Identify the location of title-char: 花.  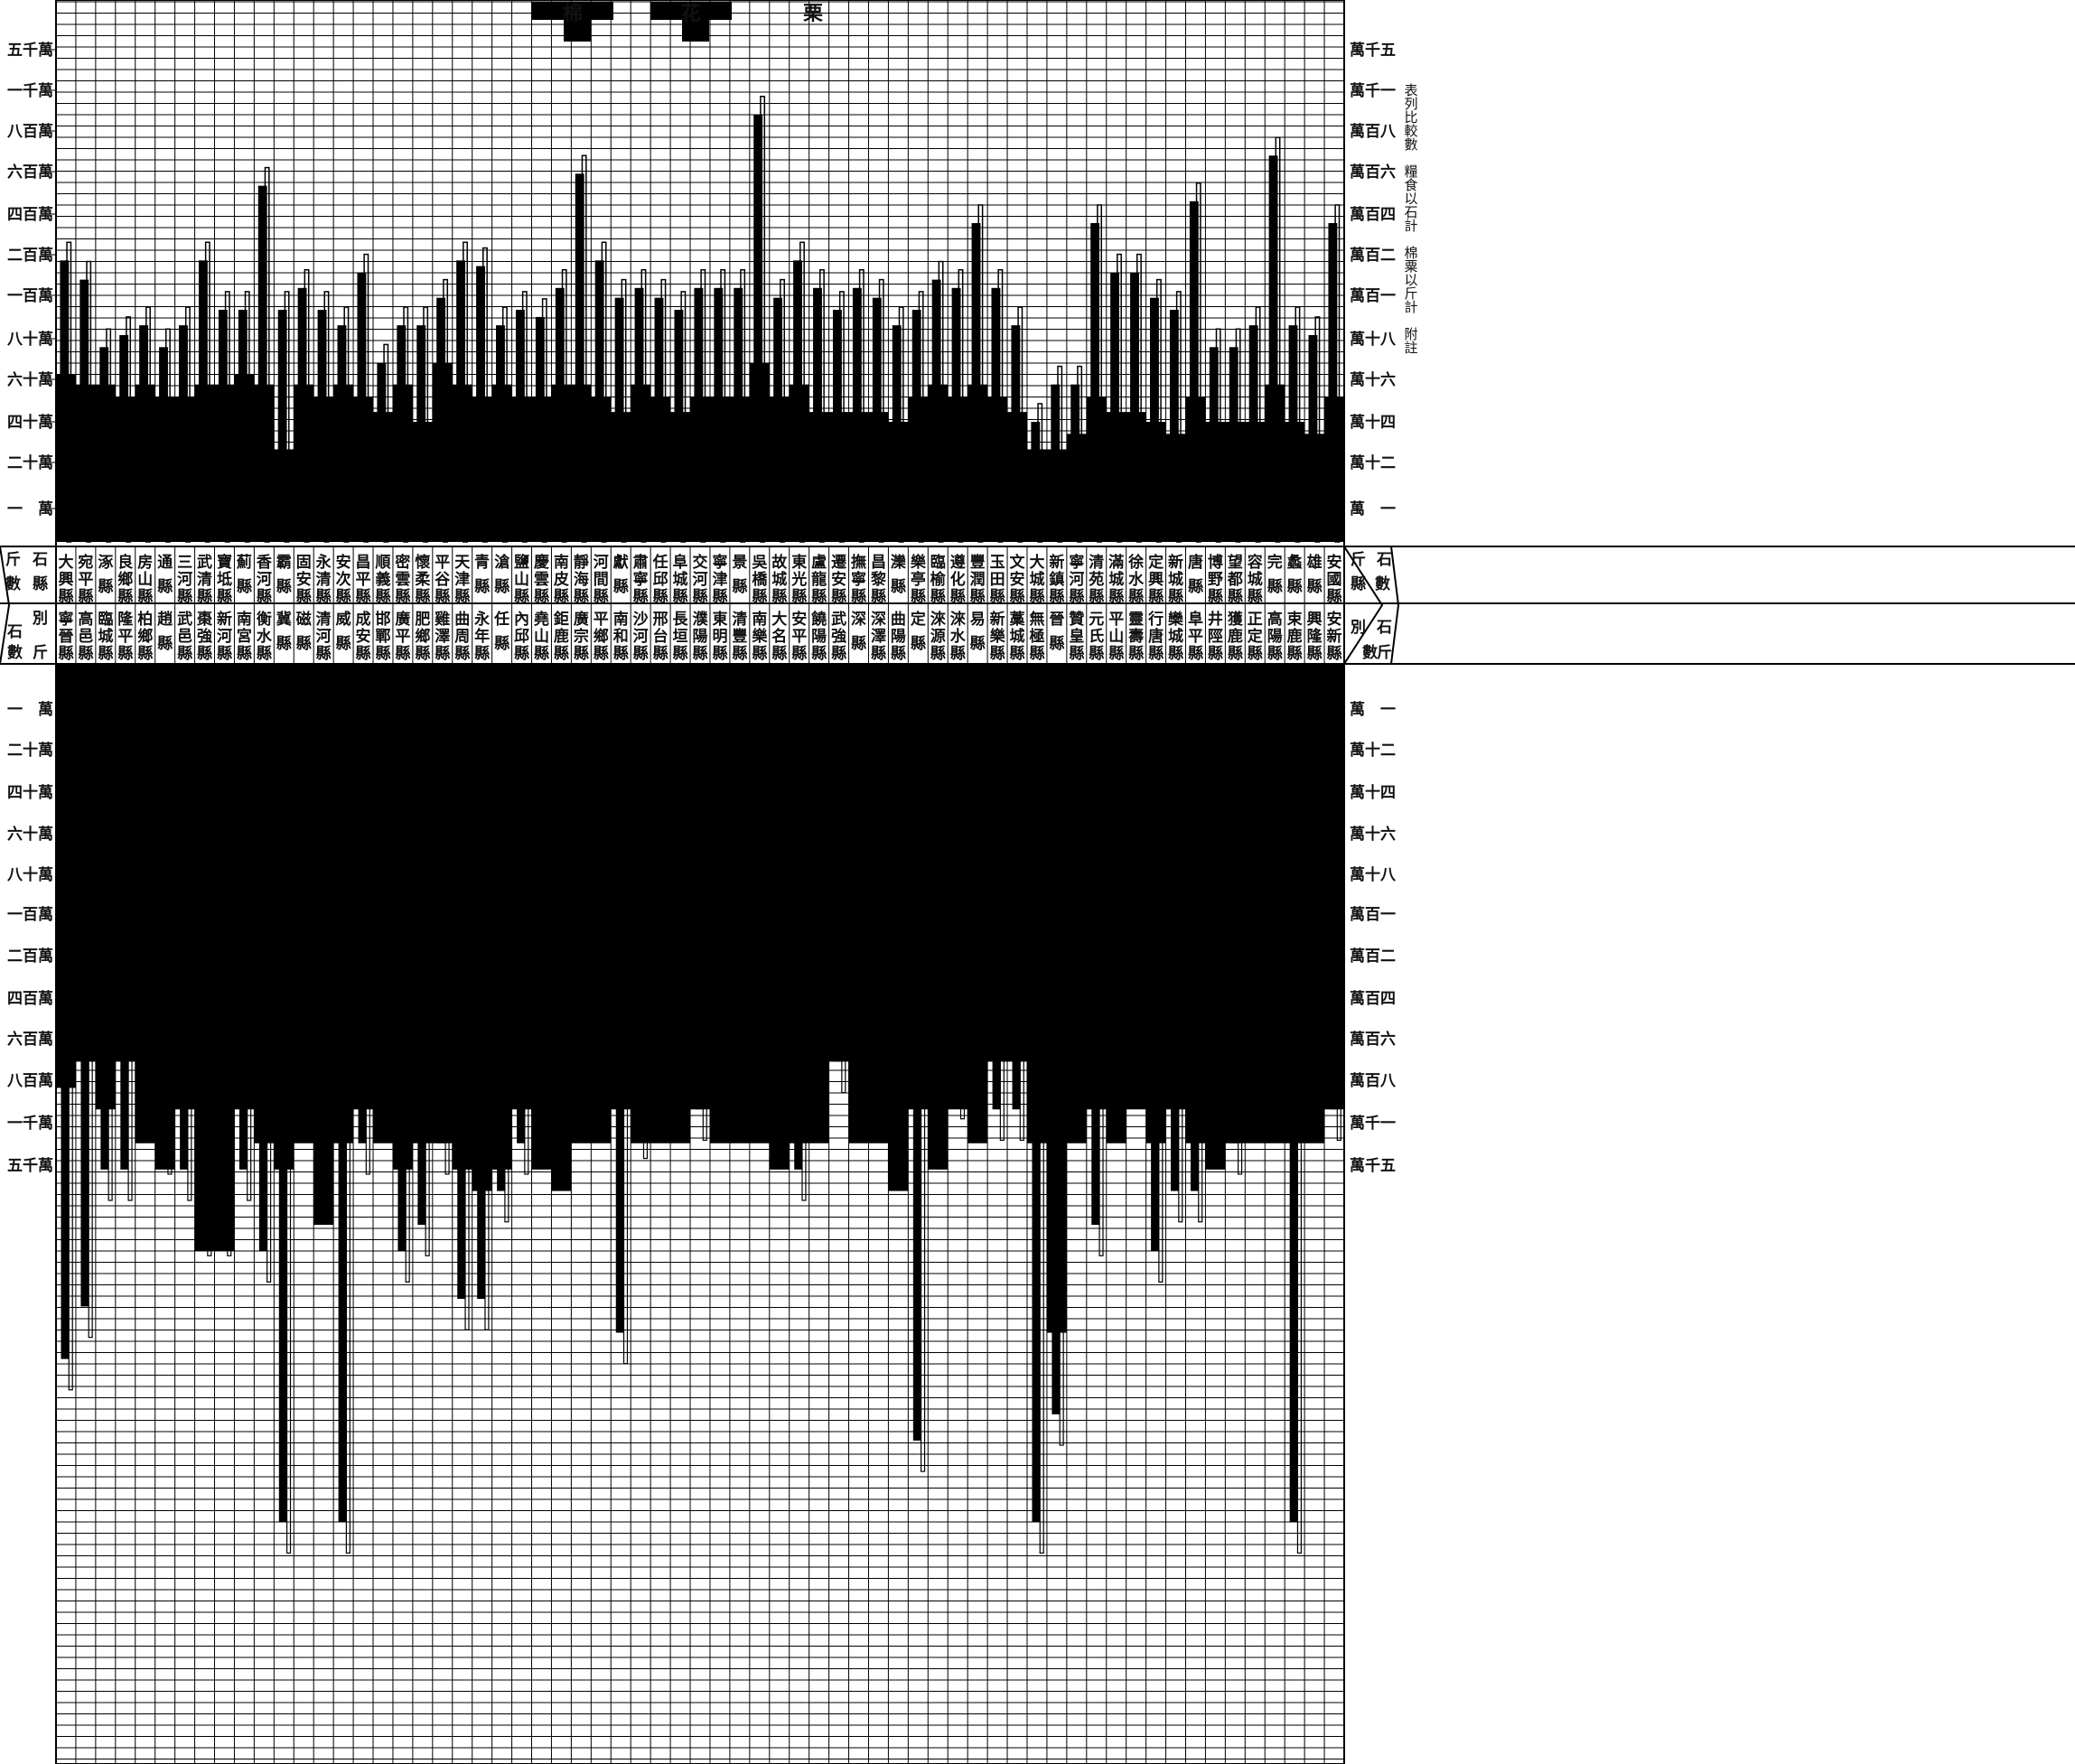
(691, 14).